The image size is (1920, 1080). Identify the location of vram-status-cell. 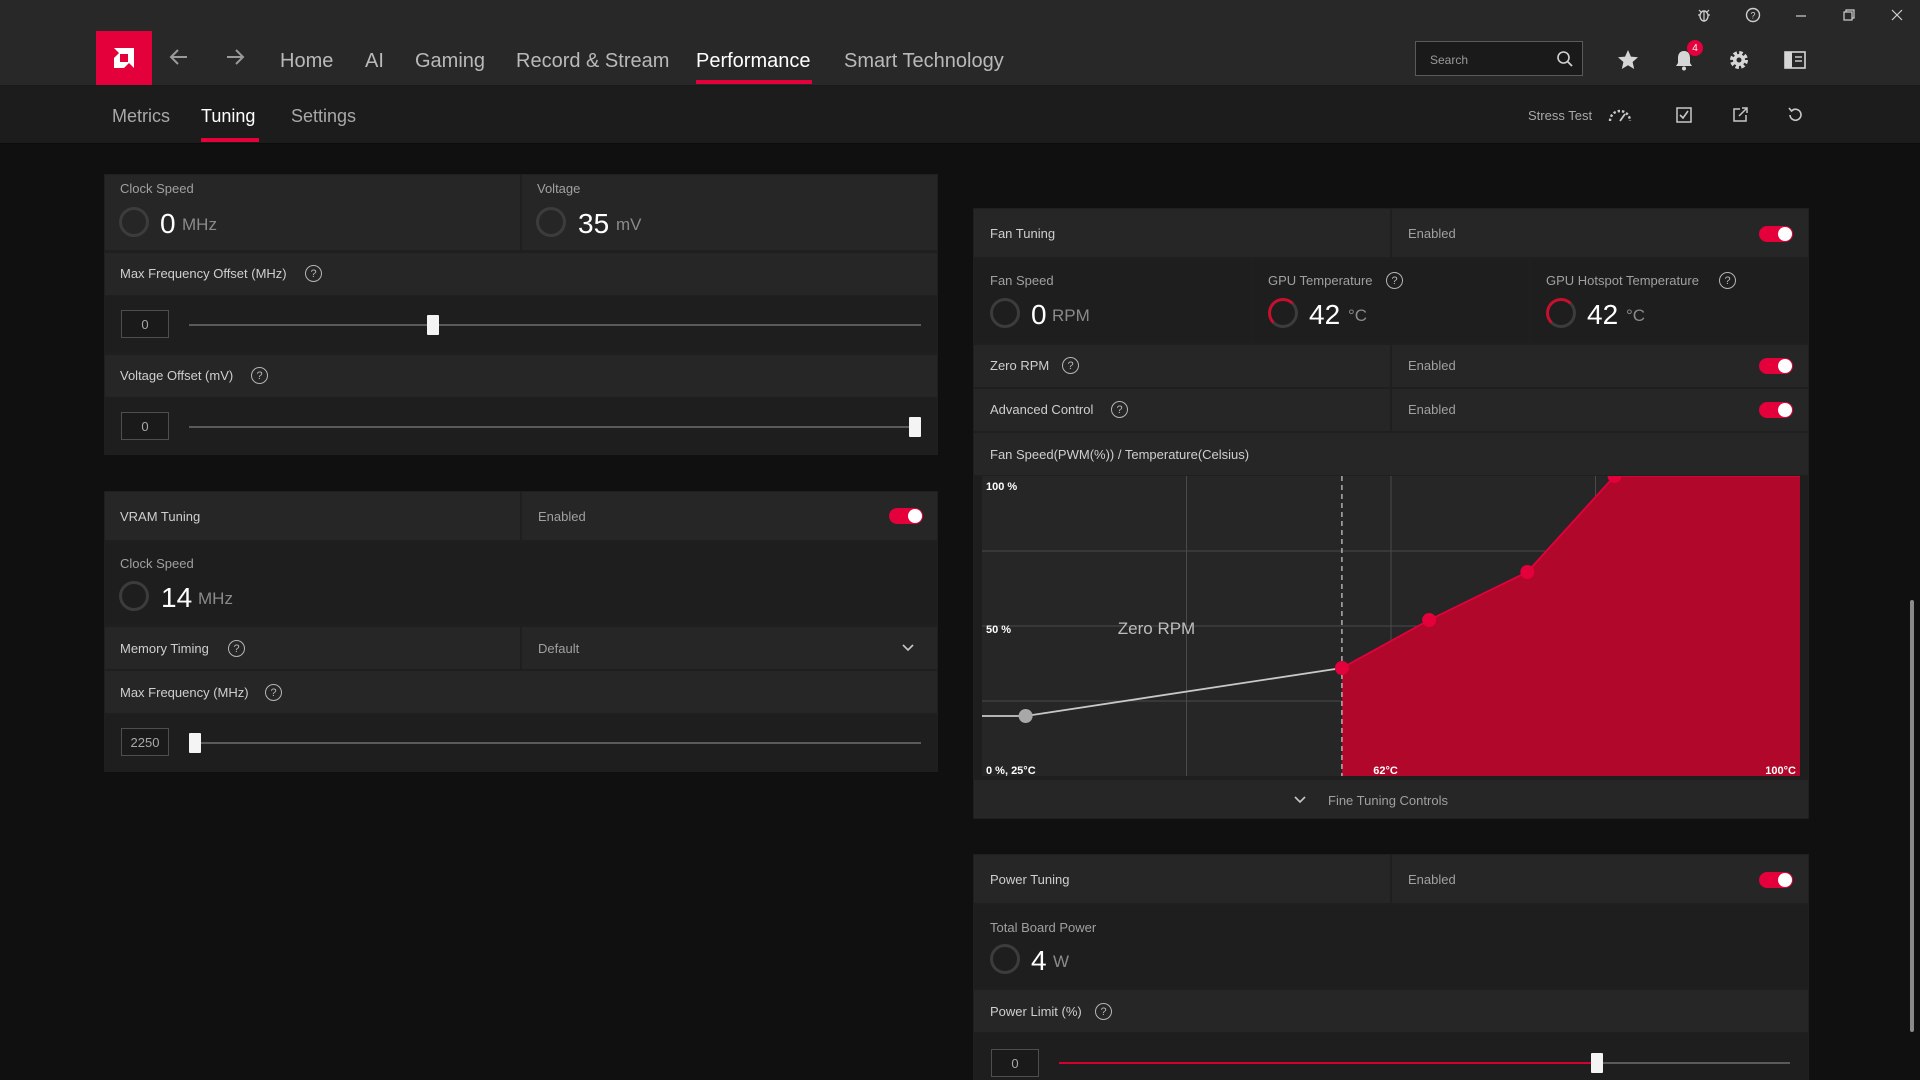
(729, 516).